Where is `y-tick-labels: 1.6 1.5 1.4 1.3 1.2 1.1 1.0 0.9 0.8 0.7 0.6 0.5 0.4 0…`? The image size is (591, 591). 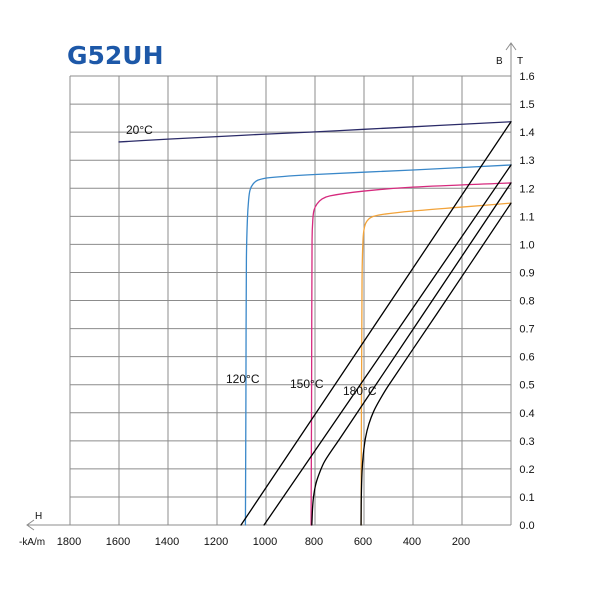
y-tick-labels: 1.6 1.5 1.4 1.3 1.2 1.1 1.0 0.9 0.8 0.7 0.6 0.5 0.4 0… is located at coordinates (526, 301).